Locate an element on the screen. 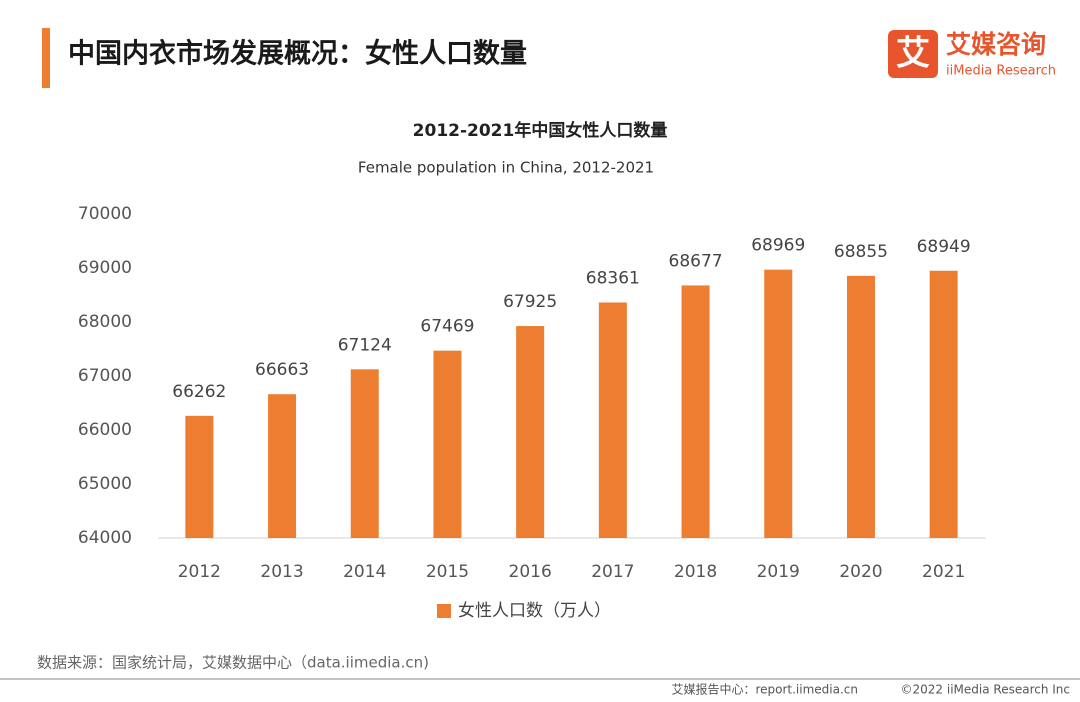  y-tick-label: 70000 is located at coordinates (105, 214).